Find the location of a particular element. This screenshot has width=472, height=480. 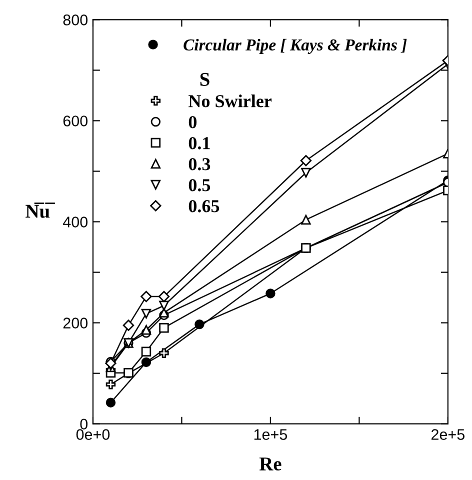

y-tick-label: 800 is located at coordinates (75, 20).